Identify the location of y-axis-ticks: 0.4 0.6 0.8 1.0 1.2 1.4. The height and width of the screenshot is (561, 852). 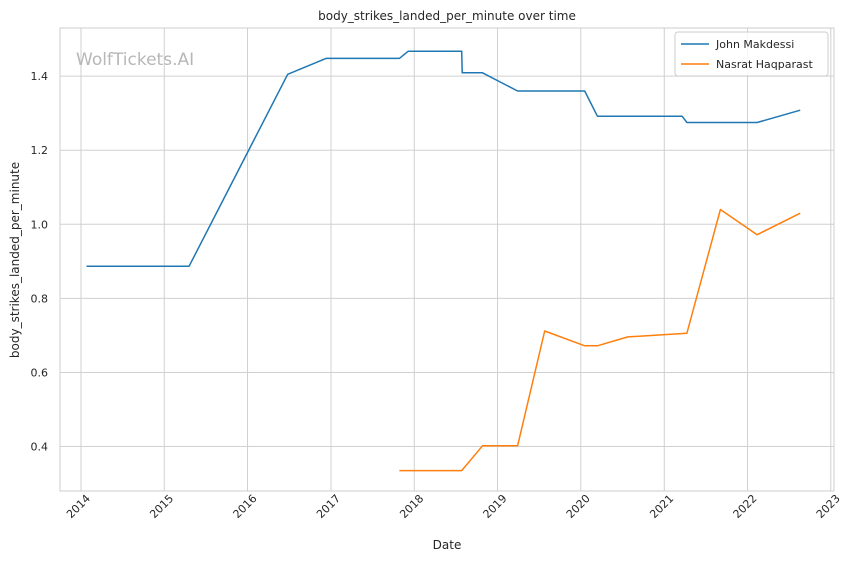
(40, 261).